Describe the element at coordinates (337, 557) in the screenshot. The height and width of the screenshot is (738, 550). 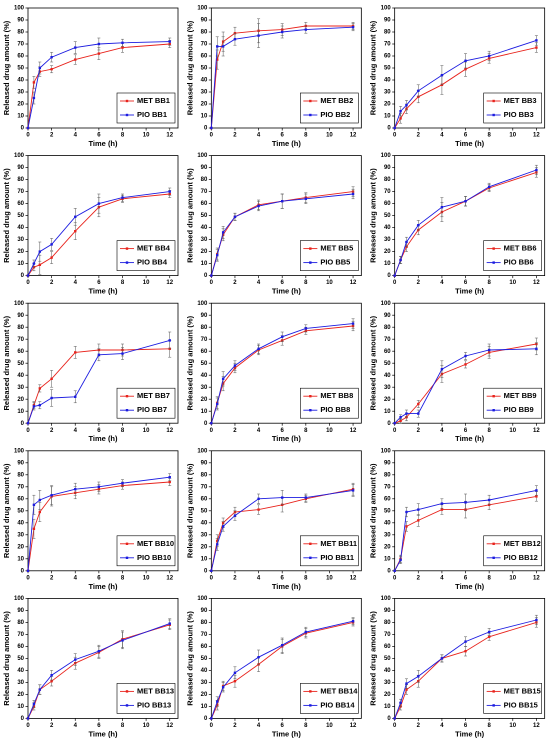
I see `legend-label: PIO BB11` at that location.